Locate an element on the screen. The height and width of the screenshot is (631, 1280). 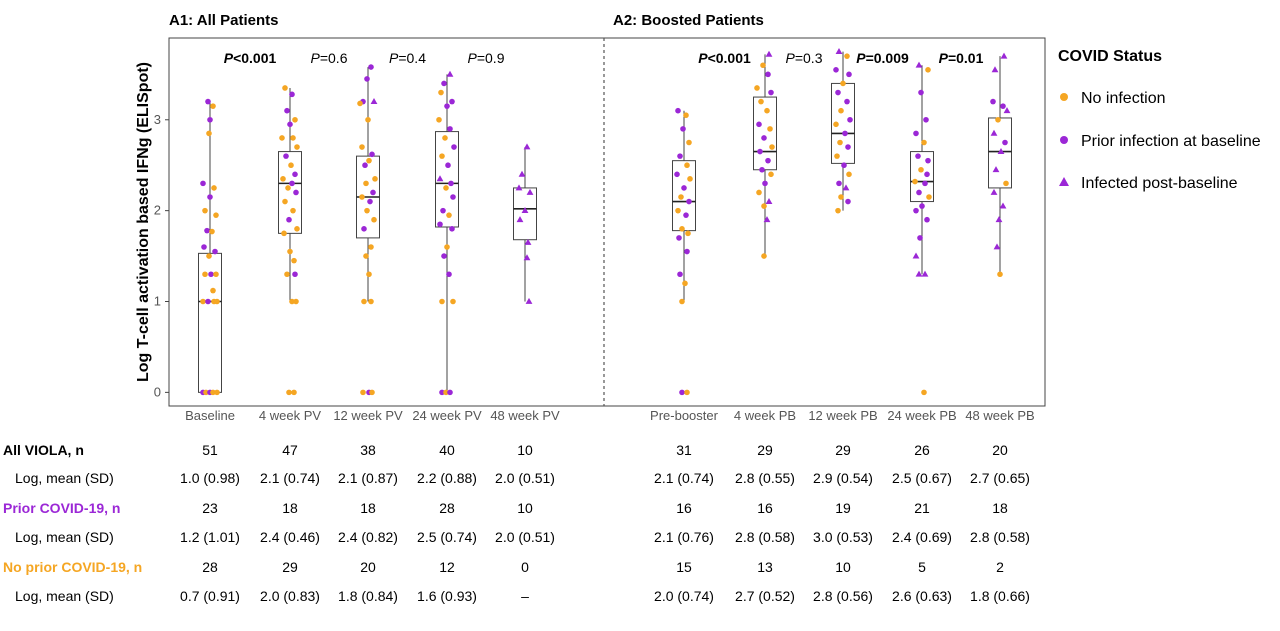
legend-label-no-infection: No infection is located at coordinates (1123, 98).